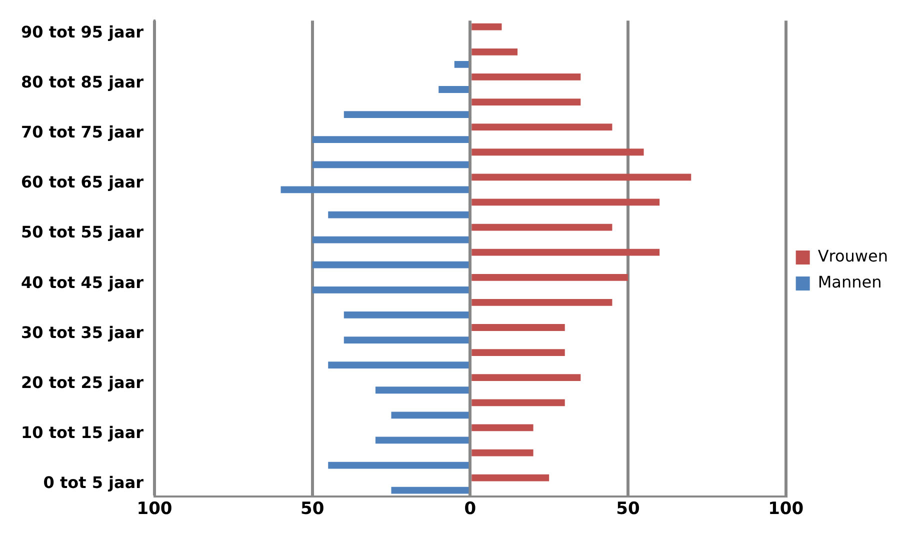 The height and width of the screenshot is (541, 923). I want to click on x-tick-label: 0, so click(470, 509).